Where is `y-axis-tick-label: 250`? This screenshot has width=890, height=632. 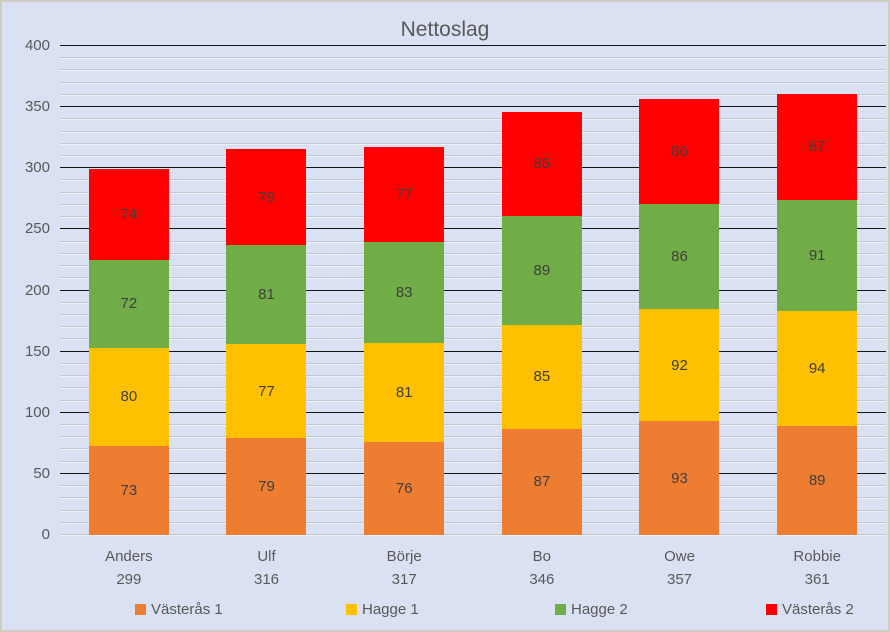
y-axis-tick-label: 250 is located at coordinates (37, 229).